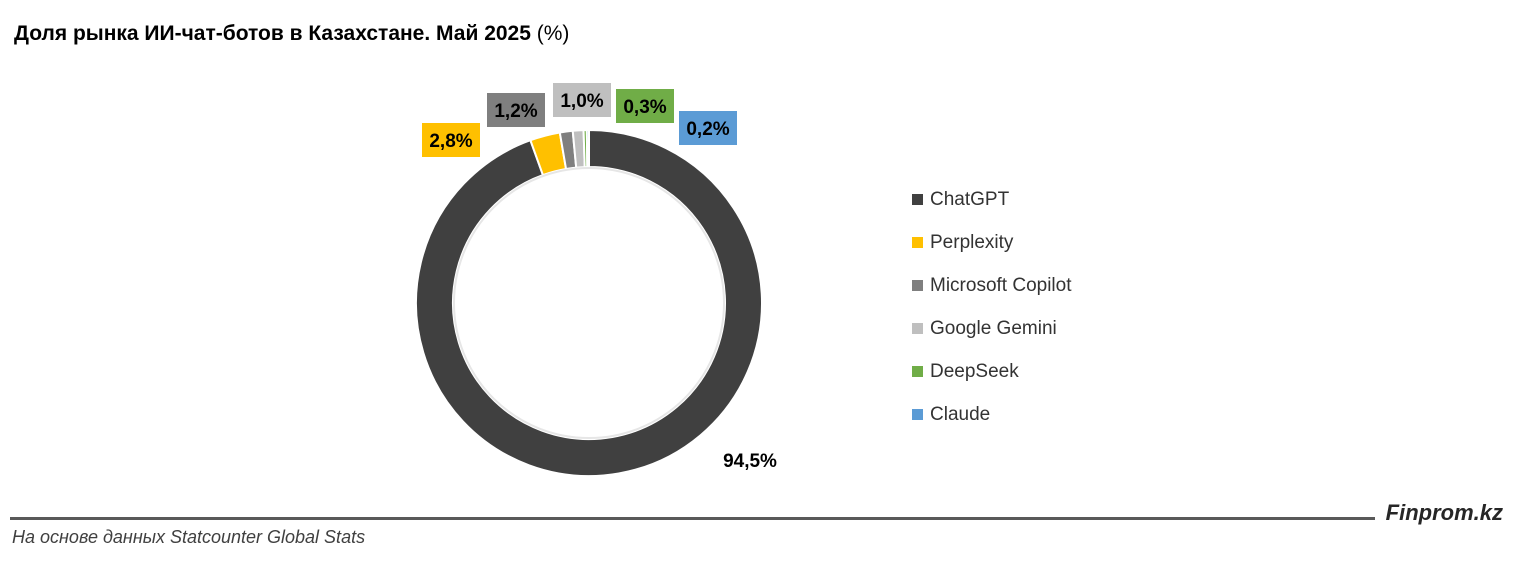 The image size is (1515, 561). I want to click on chart-title-unit: (%), so click(553, 33).